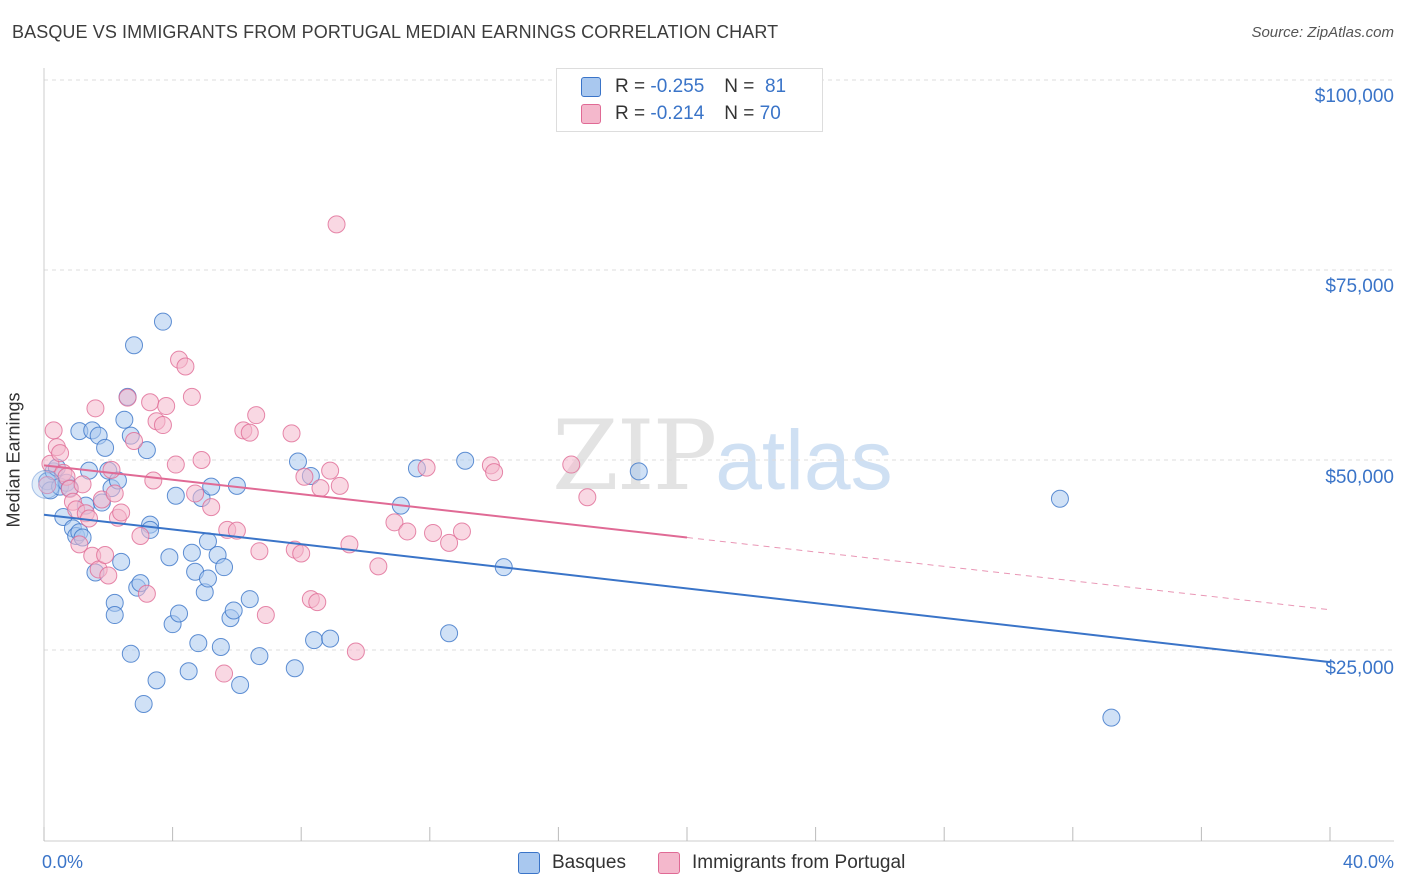 This screenshot has height=892, width=1406. Describe the element at coordinates (1359, 668) in the screenshot. I see `y-tick-label-25000: $25,000` at that location.